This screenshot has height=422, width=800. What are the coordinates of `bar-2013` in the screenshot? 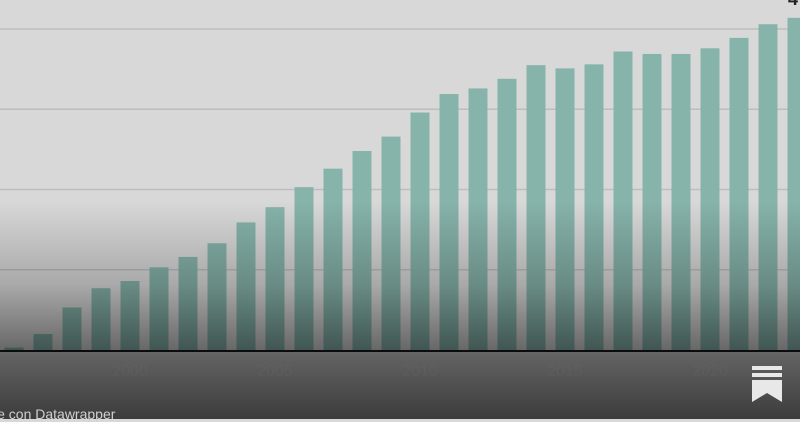 It's located at (507, 214).